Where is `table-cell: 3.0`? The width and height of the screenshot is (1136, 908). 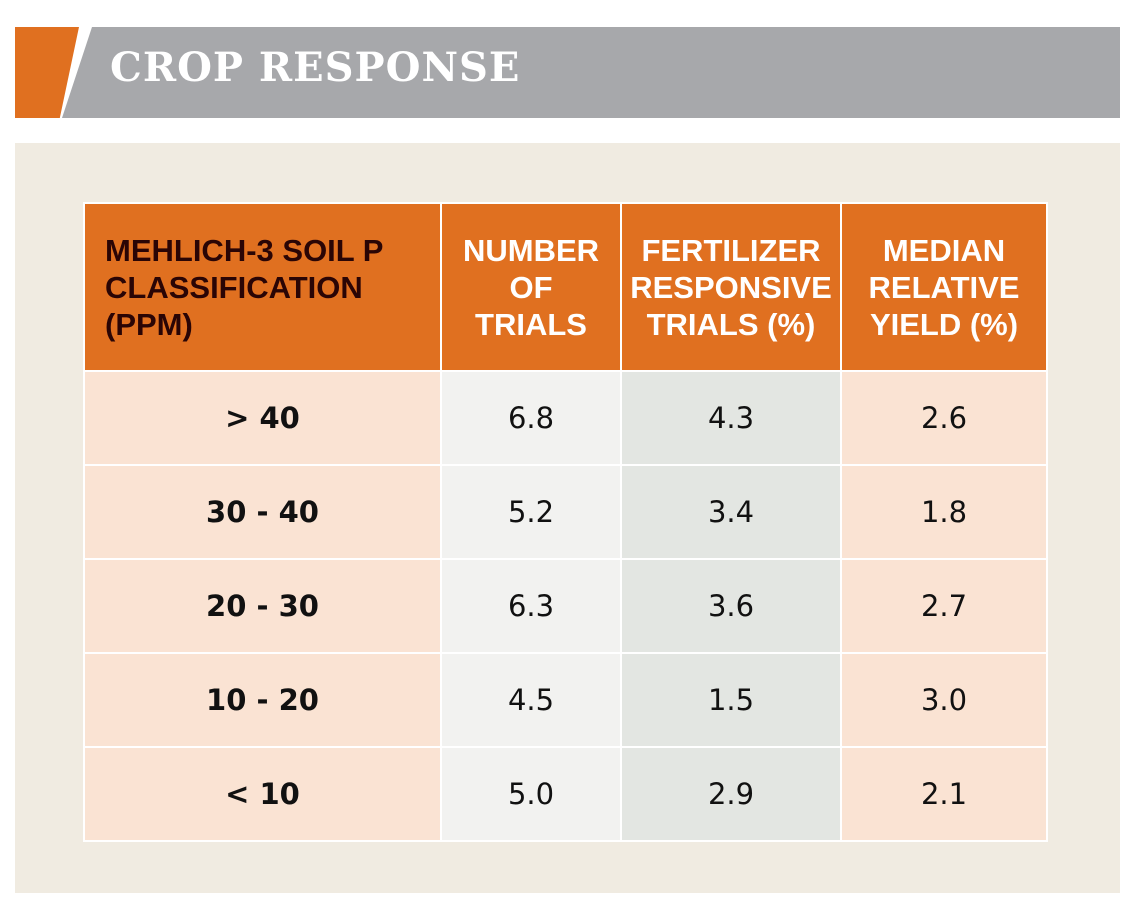 table-cell: 3.0 is located at coordinates (944, 700).